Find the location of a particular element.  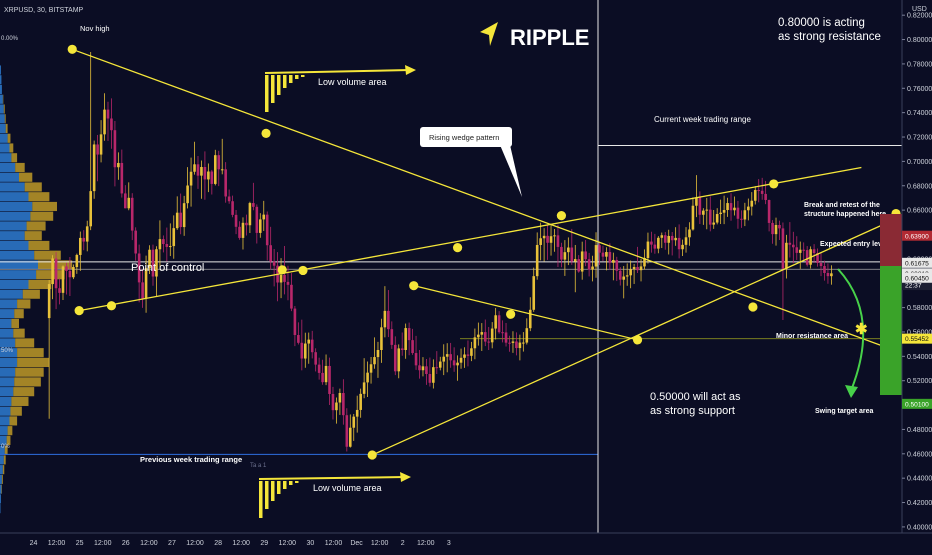

profile-label-mid: 50% is located at coordinates (7, 351).